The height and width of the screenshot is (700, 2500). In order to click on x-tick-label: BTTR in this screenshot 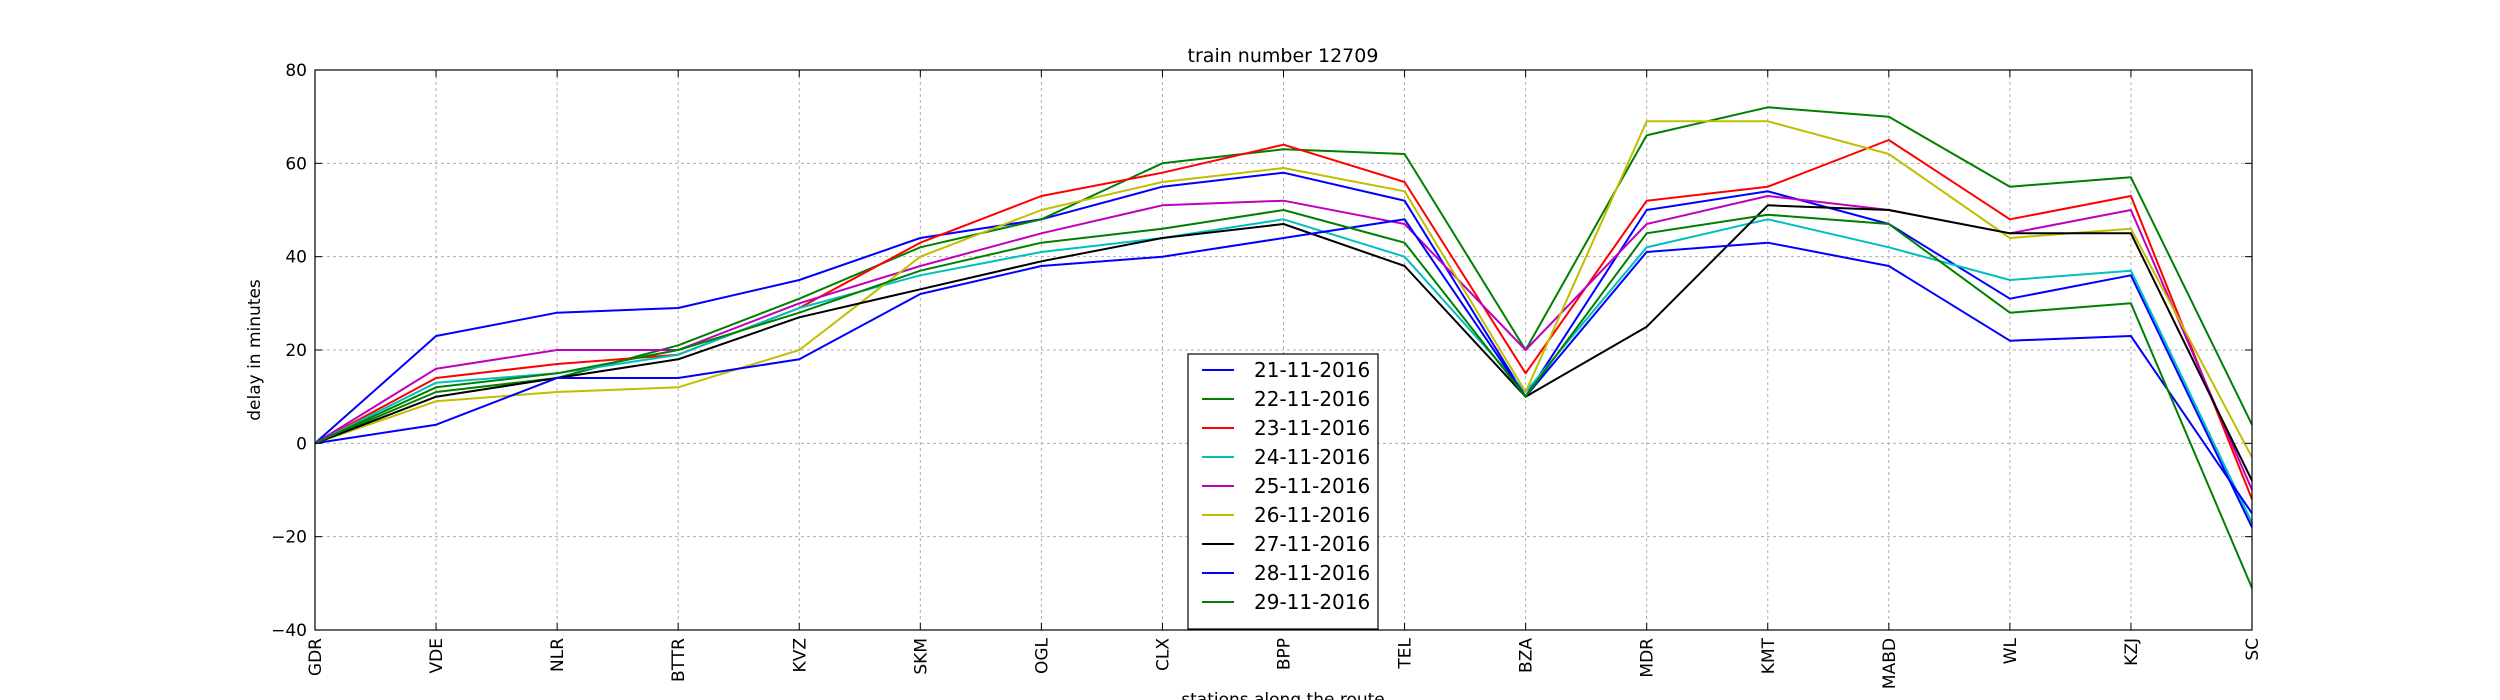, I will do `click(679, 660)`.